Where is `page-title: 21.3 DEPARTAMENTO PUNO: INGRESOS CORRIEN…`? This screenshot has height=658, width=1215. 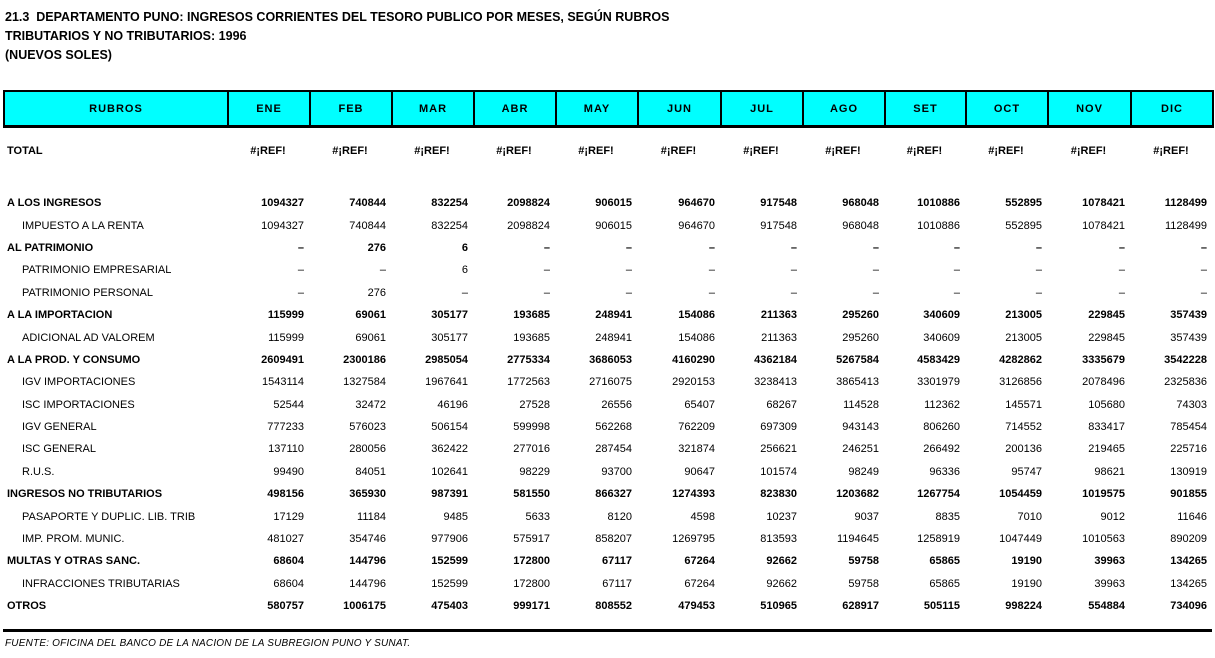
page-title: 21.3 DEPARTAMENTO PUNO: INGRESOS CORRIEN… is located at coordinates (337, 17).